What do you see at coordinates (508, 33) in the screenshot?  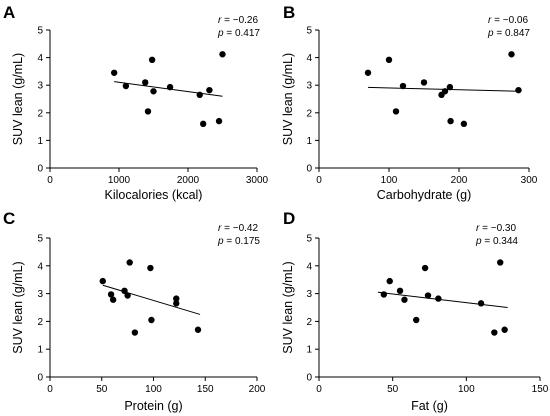 I see `p-value: p = 0.847` at bounding box center [508, 33].